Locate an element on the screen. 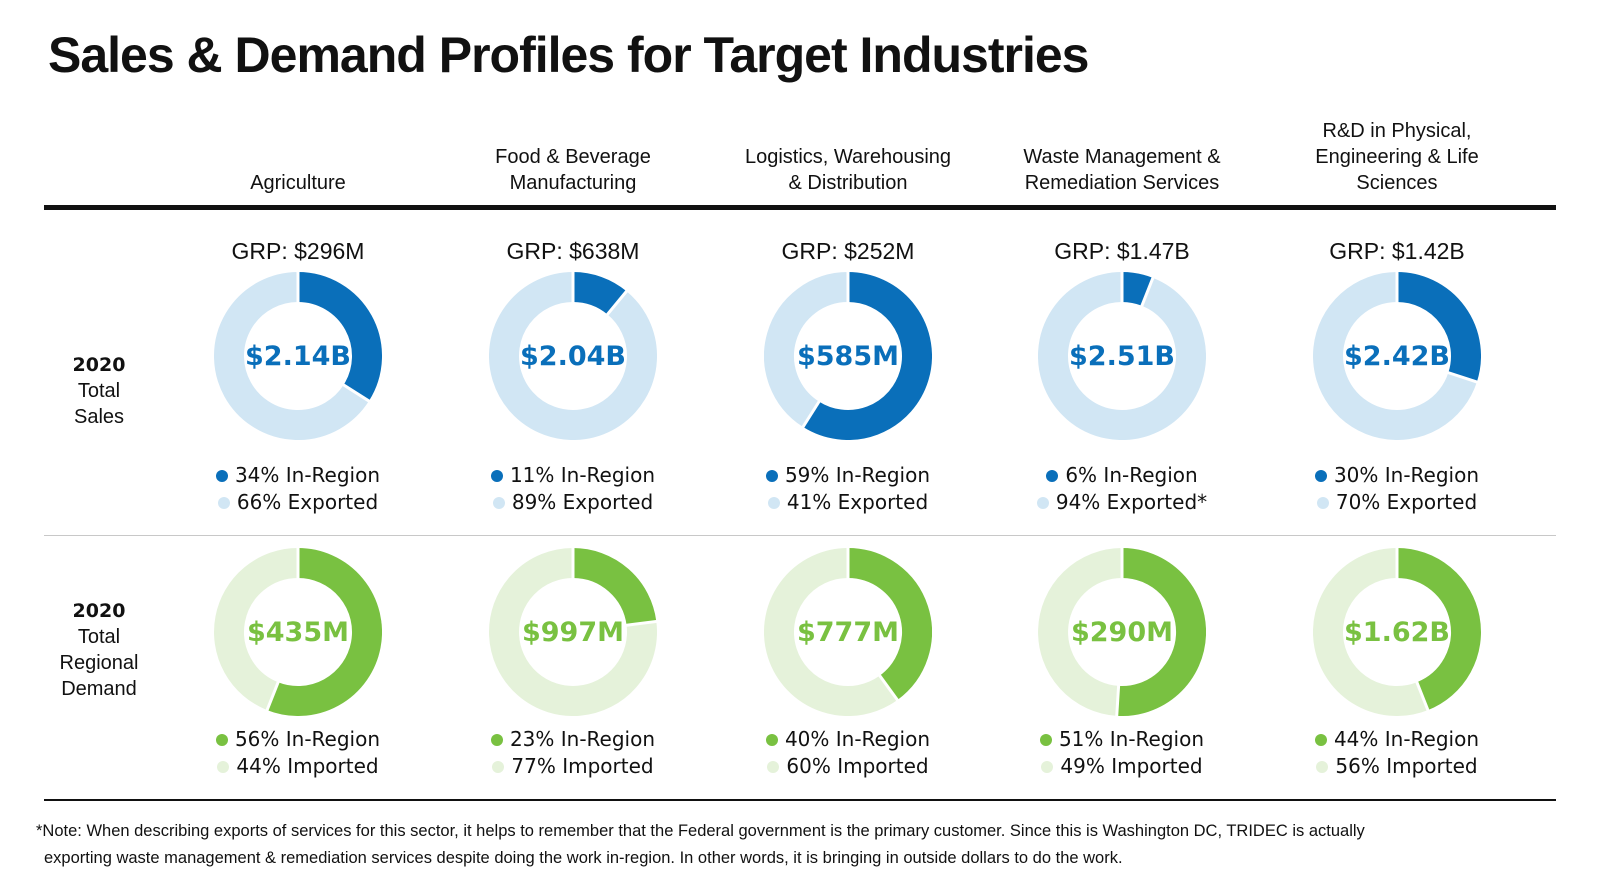  demand-legend-3: 51% In-Region 49% Imported is located at coordinates (1122, 753).